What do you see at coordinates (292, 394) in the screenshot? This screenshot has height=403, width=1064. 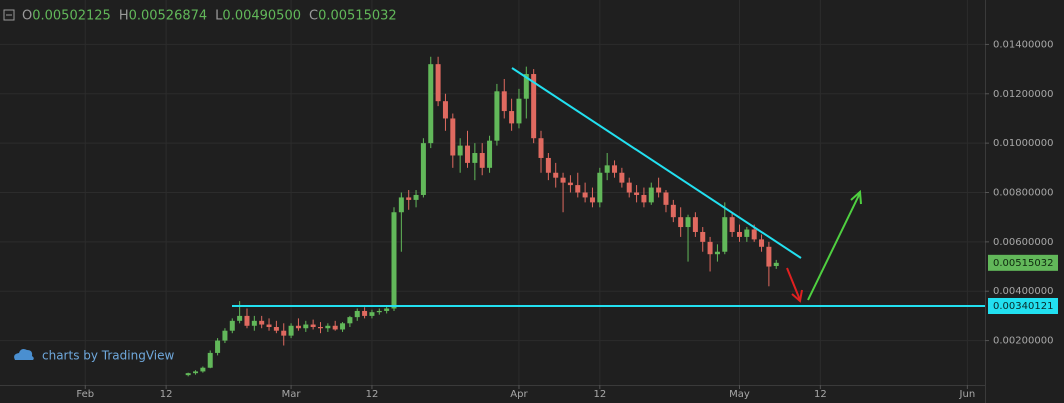 I see `x-tick-label: Mar` at bounding box center [292, 394].